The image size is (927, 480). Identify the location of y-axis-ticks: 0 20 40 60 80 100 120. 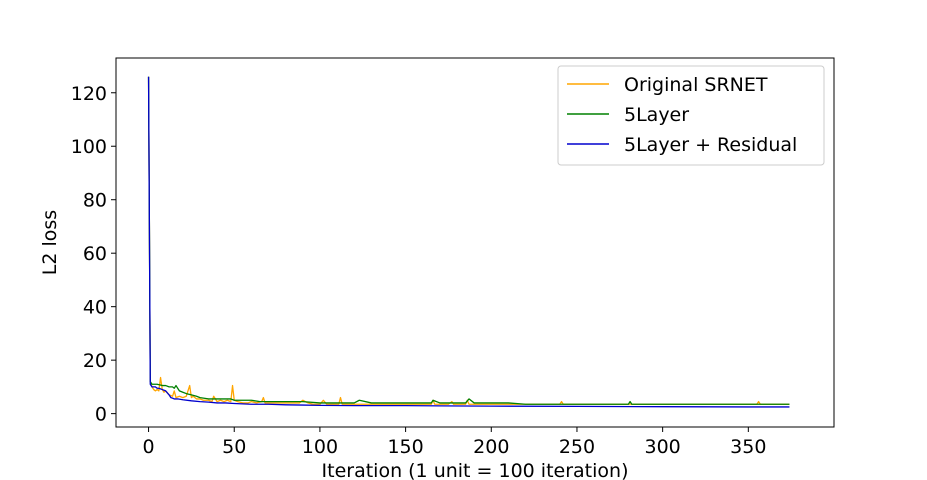
(93, 254).